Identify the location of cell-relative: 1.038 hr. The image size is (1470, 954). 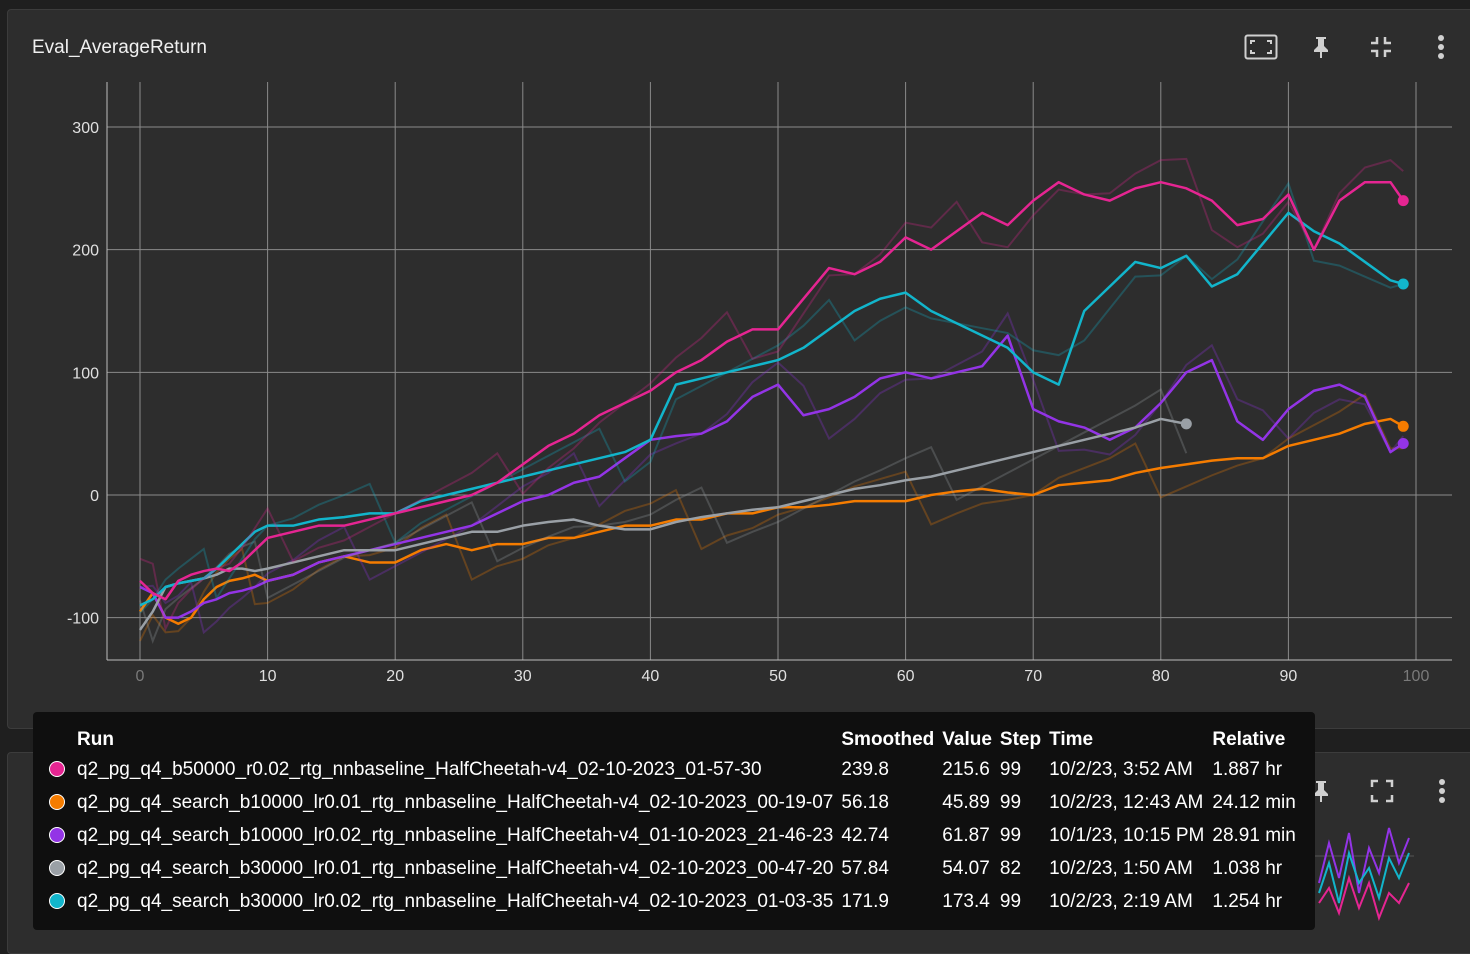
(1247, 868).